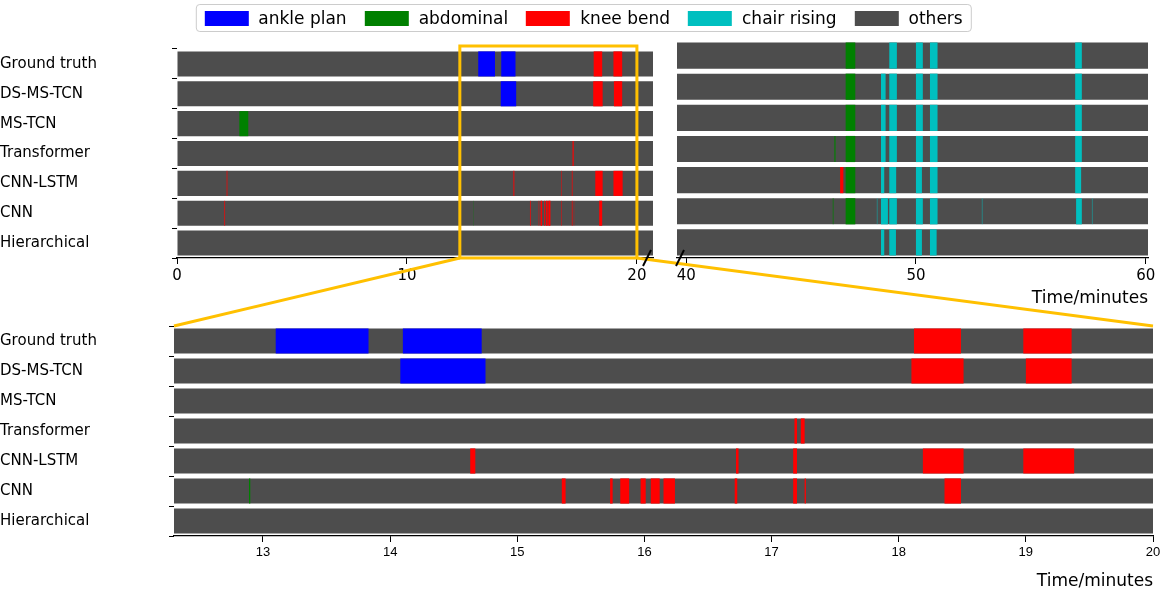 Image resolution: width=1167 pixels, height=597 pixels. I want to click on legend-label: others, so click(935, 18).